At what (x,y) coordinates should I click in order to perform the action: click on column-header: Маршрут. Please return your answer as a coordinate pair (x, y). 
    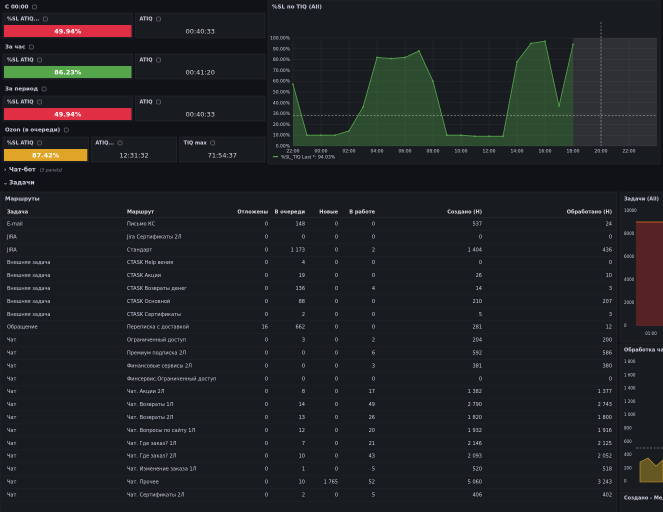
    Looking at the image, I should click on (140, 213).